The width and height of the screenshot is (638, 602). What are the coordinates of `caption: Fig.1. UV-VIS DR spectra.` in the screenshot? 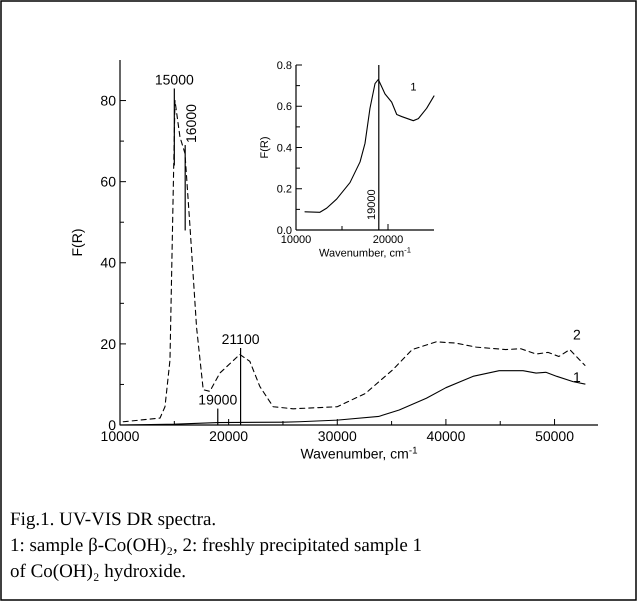 It's located at (113, 519).